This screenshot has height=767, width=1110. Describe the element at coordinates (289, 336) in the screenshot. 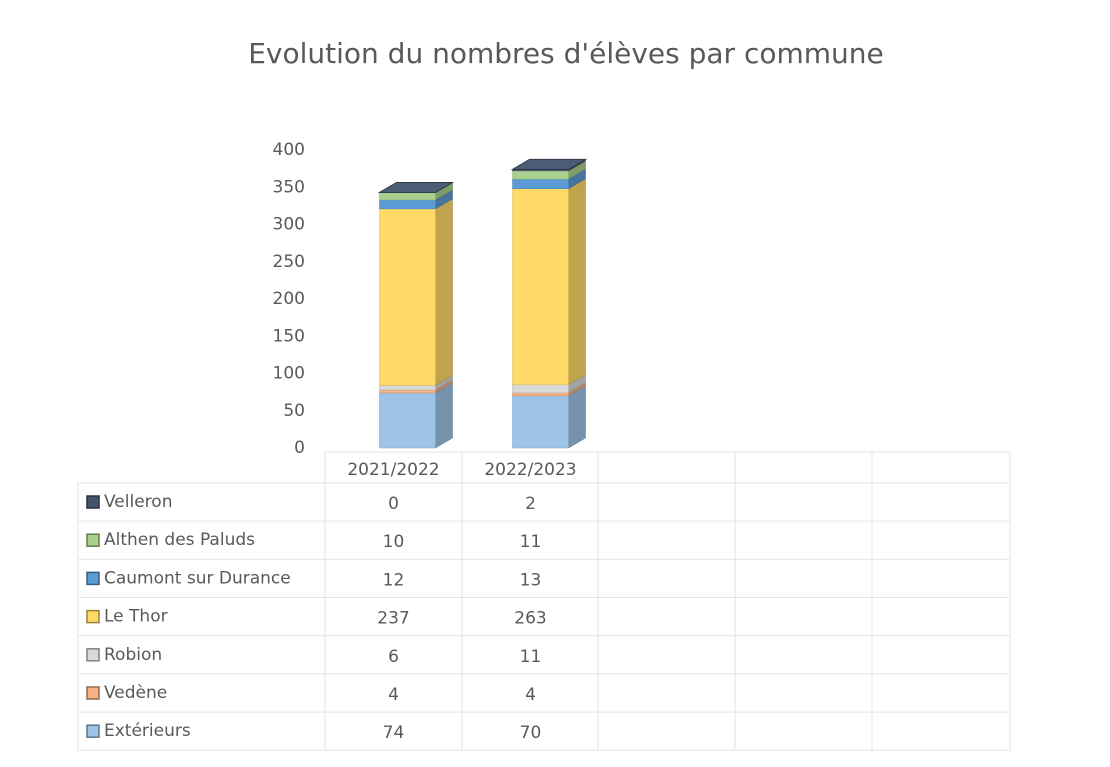

I see `y-tick-label: 150` at that location.